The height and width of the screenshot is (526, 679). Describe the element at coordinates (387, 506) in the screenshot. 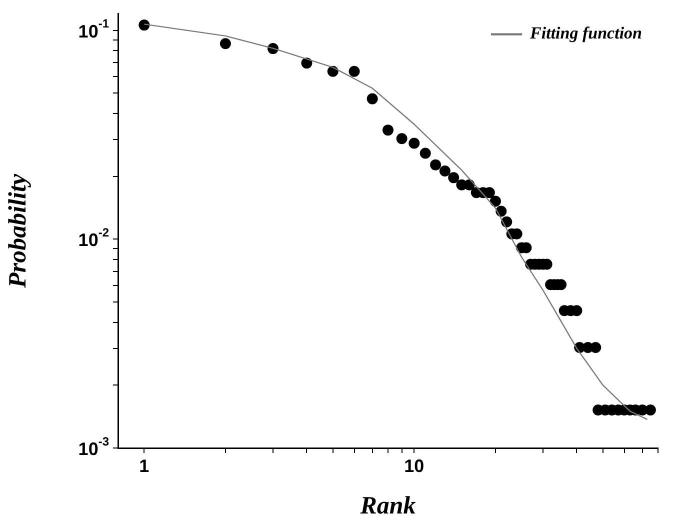

I see `x-axis-title: Rank` at that location.